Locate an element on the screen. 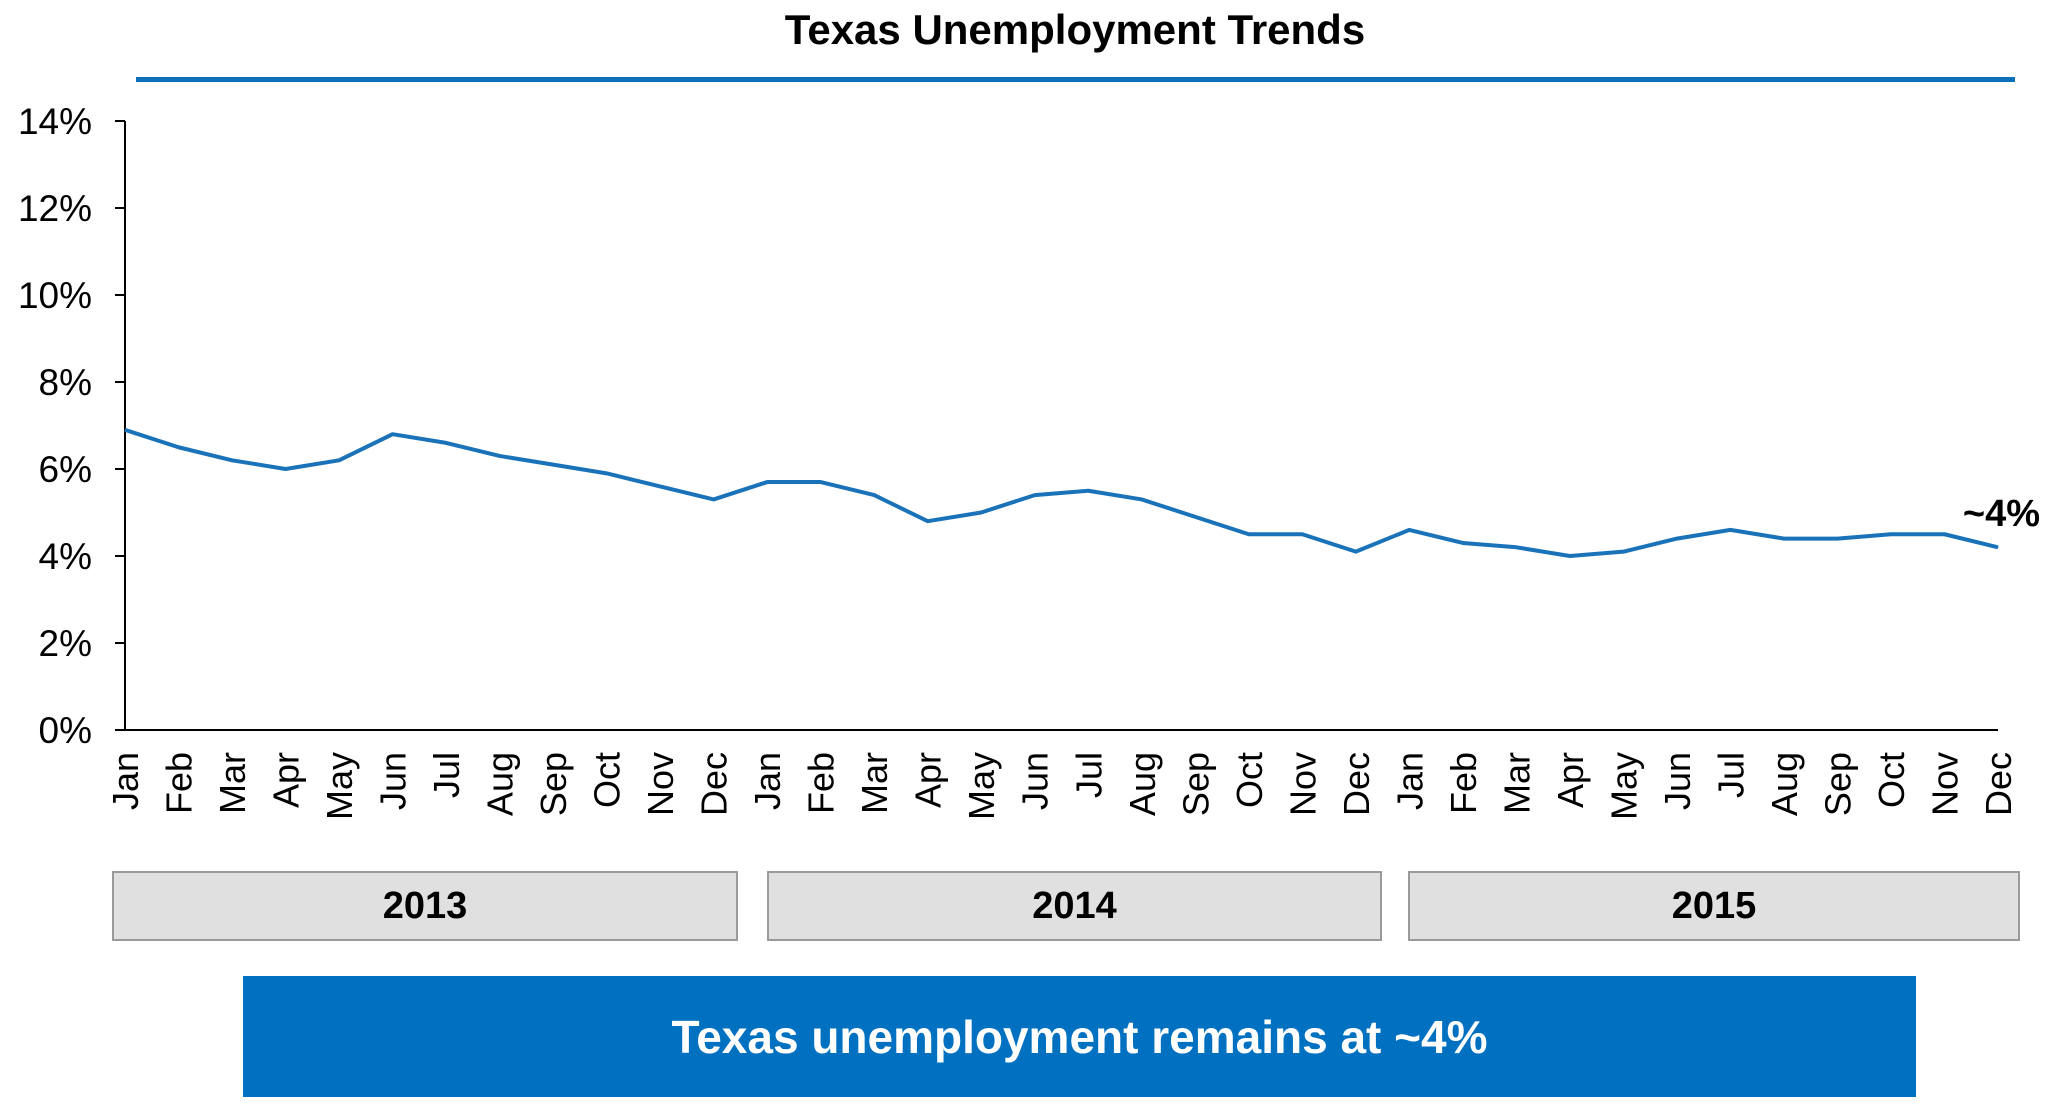 The width and height of the screenshot is (2048, 1105). y-tick-label: 6% is located at coordinates (65, 469).